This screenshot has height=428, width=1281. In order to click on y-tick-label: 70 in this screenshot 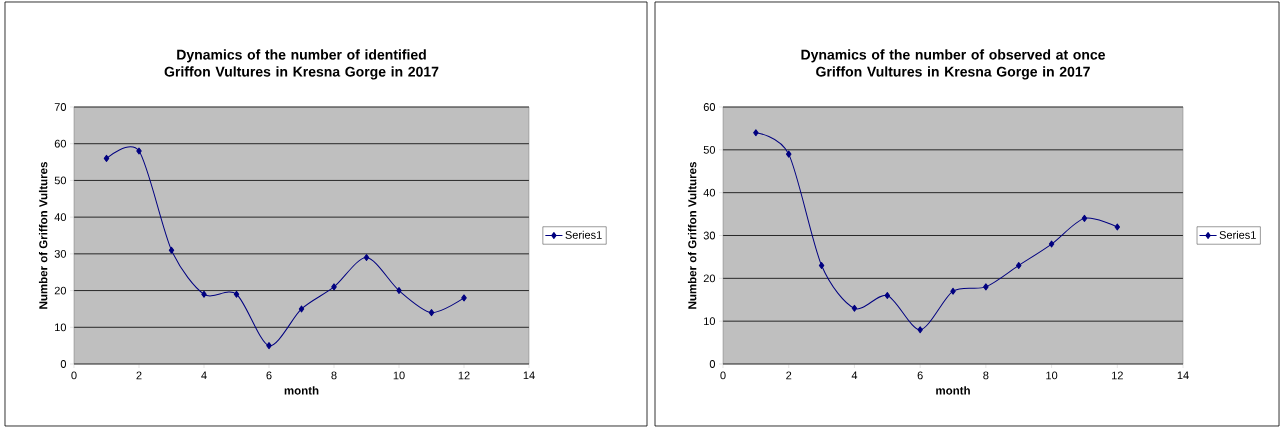, I will do `click(60, 107)`.